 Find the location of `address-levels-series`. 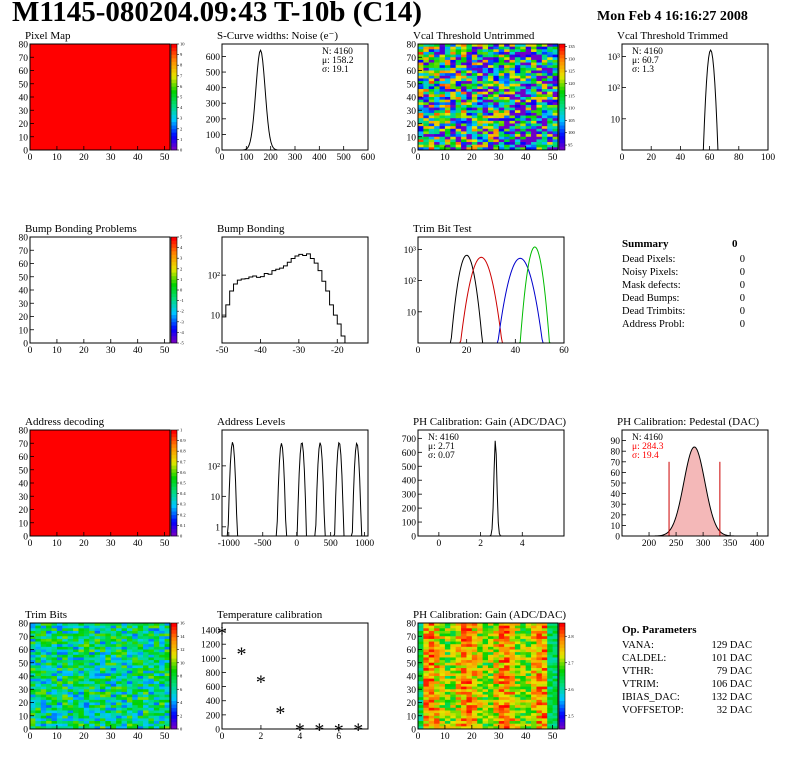

address-levels-series is located at coordinates (295, 490).